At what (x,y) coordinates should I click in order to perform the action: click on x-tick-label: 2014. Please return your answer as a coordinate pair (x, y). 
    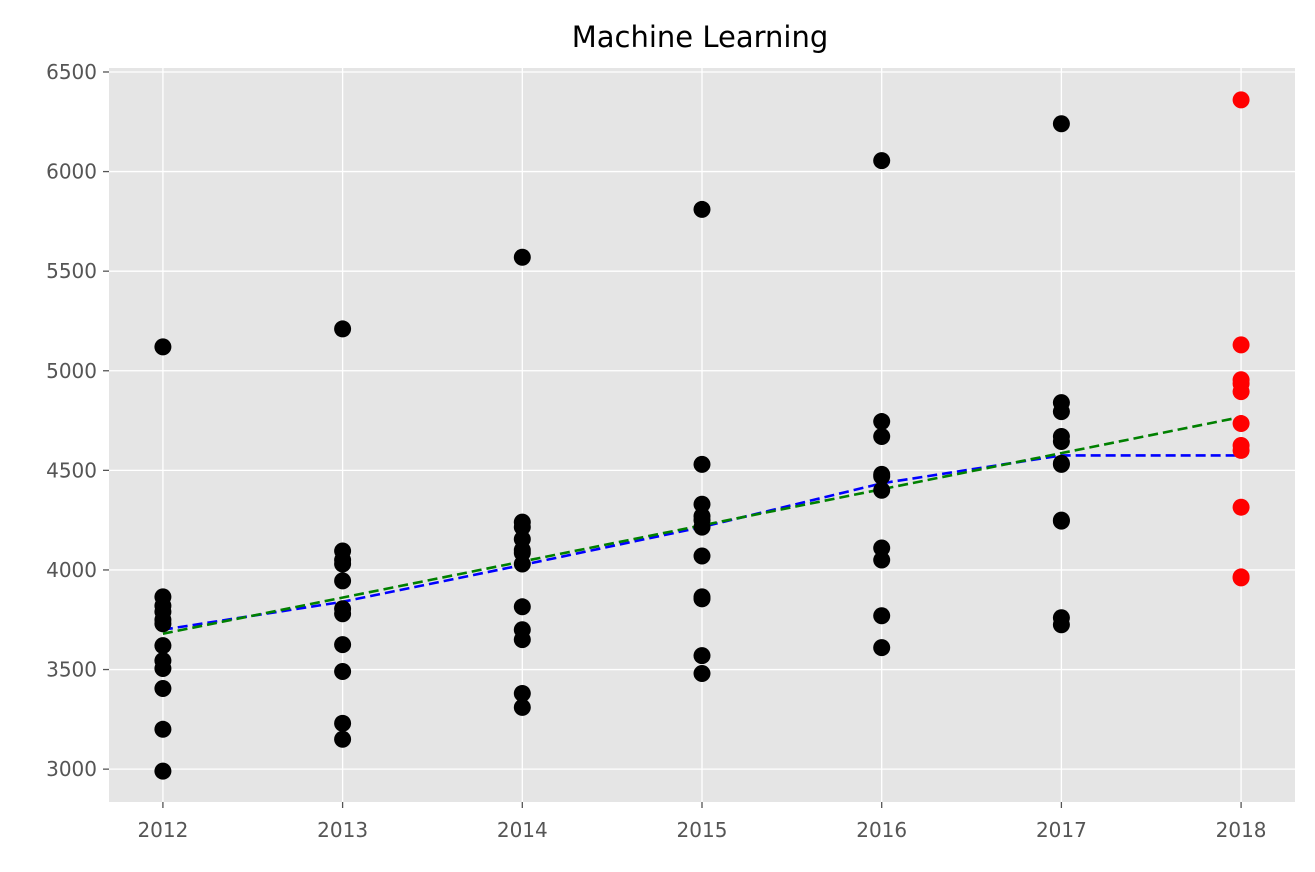
    Looking at the image, I should click on (522, 830).